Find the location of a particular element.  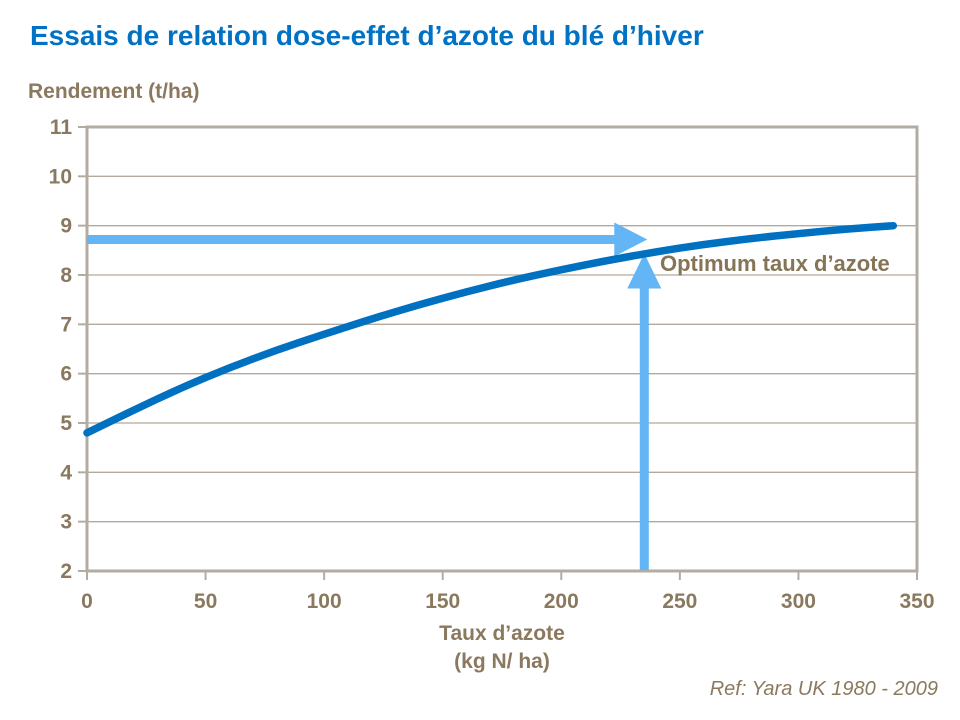

y-tick-label: 9 is located at coordinates (66, 226).